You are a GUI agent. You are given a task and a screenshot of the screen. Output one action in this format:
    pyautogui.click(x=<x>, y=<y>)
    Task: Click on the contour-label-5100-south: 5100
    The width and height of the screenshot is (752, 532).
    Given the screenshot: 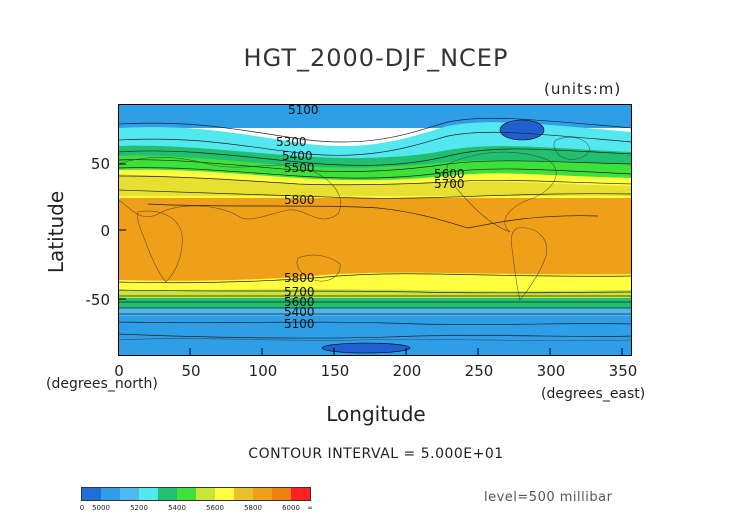 What is the action you would take?
    pyautogui.click(x=299, y=324)
    